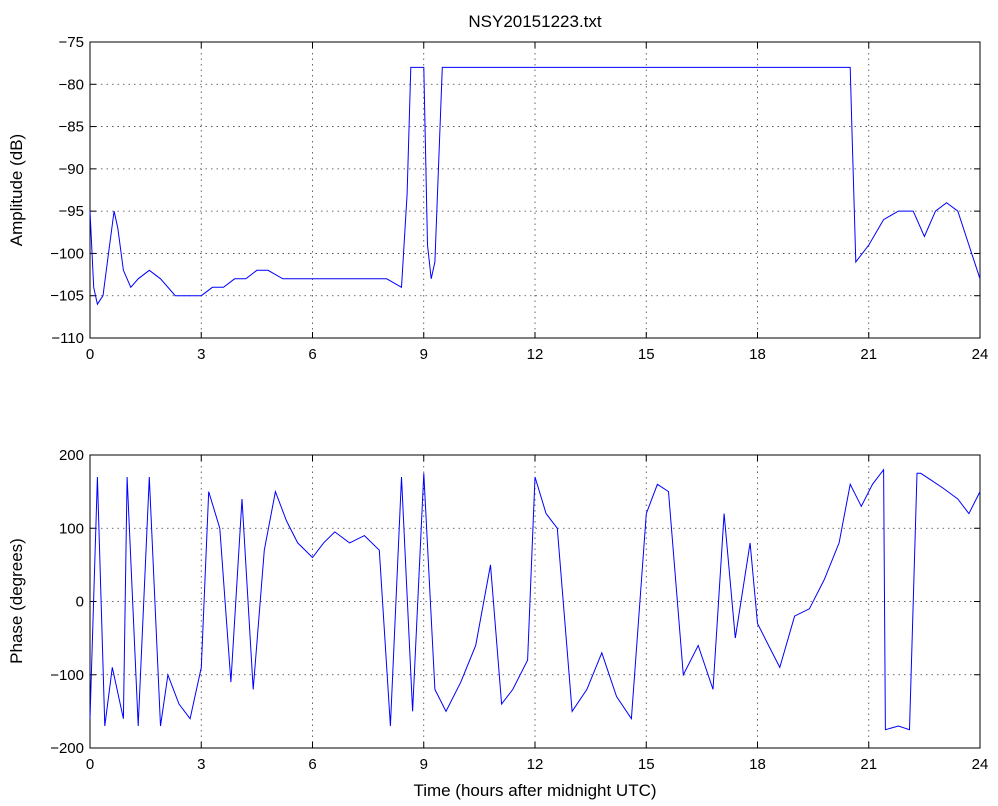  Describe the element at coordinates (16, 190) in the screenshot. I see `amplitude-y-axis-label: Amplitude (dB)` at that location.